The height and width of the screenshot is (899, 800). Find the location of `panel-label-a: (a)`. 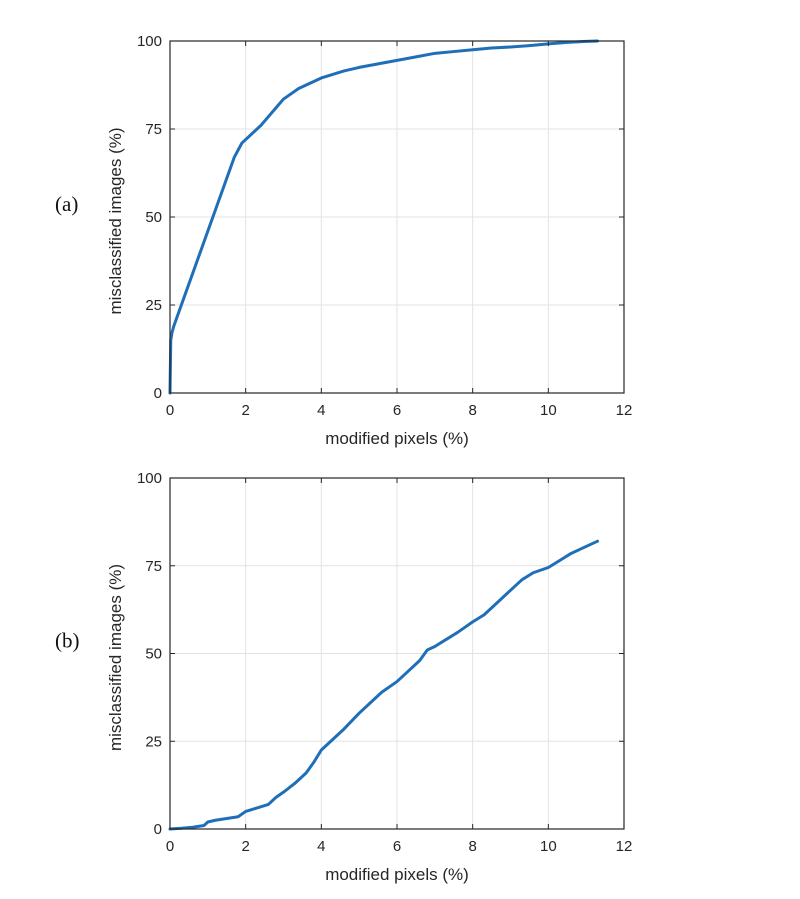

panel-label-a: (a) is located at coordinates (66, 204).